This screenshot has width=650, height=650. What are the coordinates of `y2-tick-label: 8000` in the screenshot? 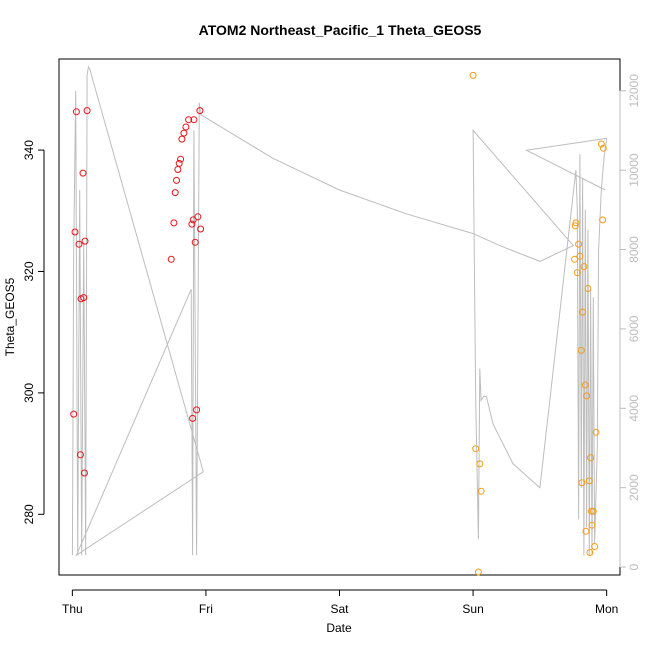 It's located at (634, 249).